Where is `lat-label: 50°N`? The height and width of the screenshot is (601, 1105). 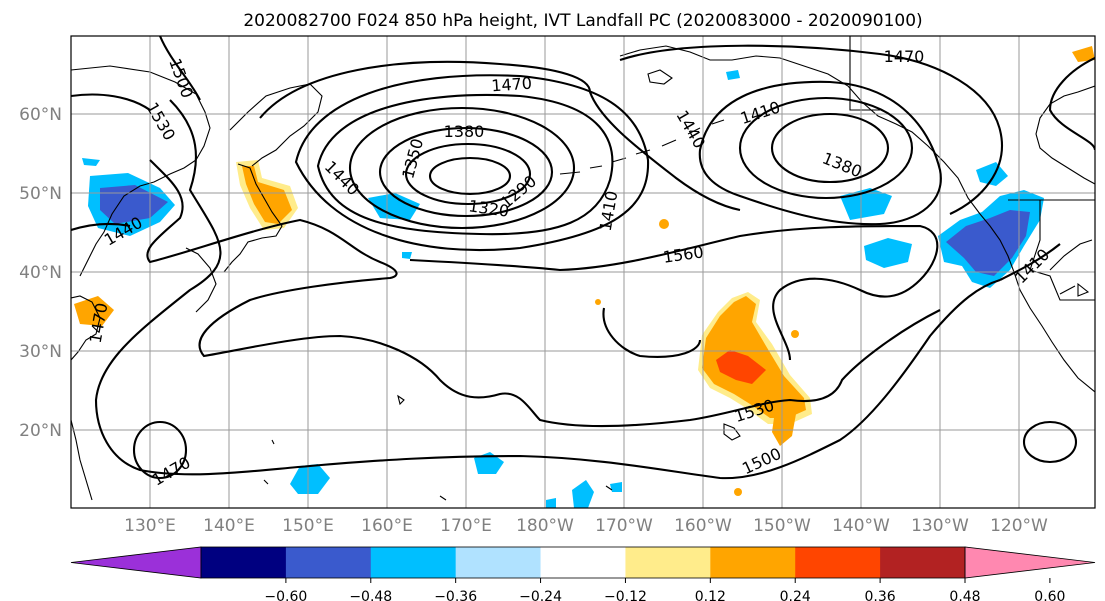 lat-label: 50°N is located at coordinates (40, 194).